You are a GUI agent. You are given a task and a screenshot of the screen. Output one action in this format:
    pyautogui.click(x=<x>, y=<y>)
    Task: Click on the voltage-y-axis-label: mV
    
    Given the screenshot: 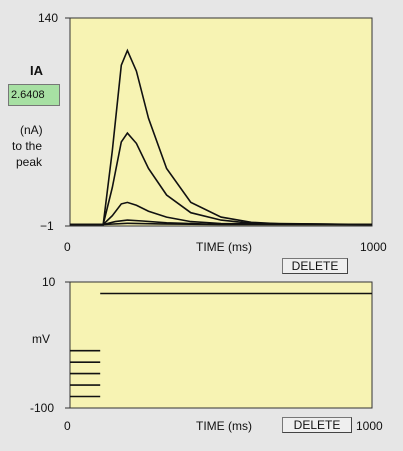 What is the action you would take?
    pyautogui.click(x=41, y=339)
    